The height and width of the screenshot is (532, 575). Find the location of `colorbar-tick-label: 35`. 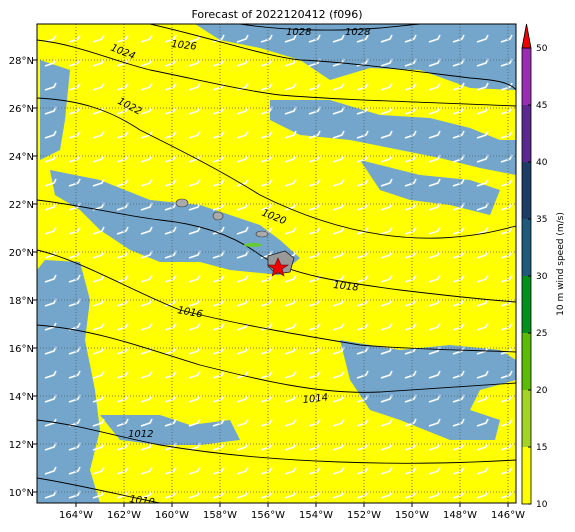

colorbar-tick-label: 35 is located at coordinates (541, 220).